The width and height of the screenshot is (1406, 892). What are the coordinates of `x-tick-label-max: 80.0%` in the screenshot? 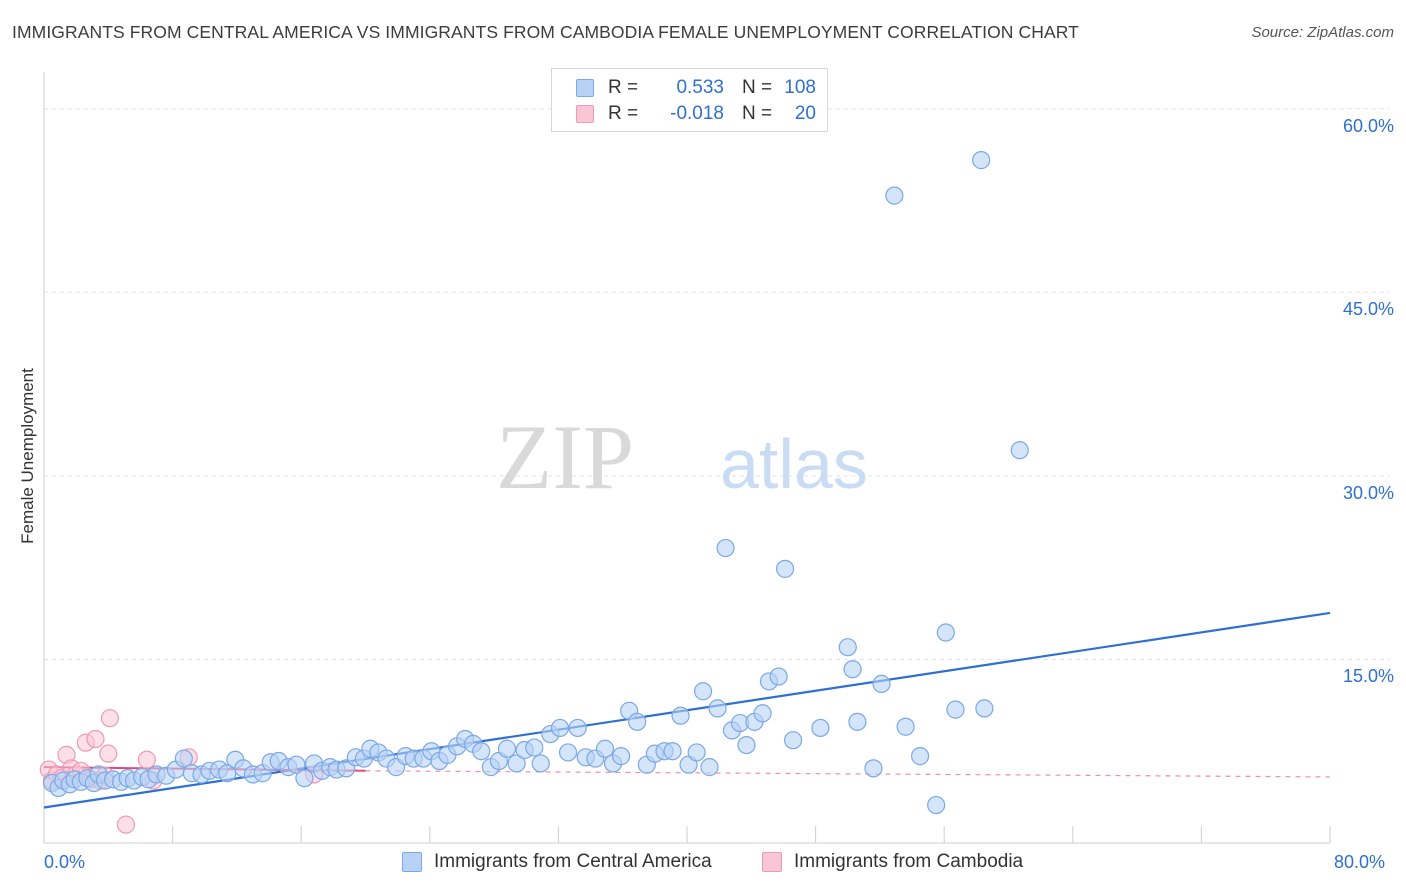 It's located at (1360, 862).